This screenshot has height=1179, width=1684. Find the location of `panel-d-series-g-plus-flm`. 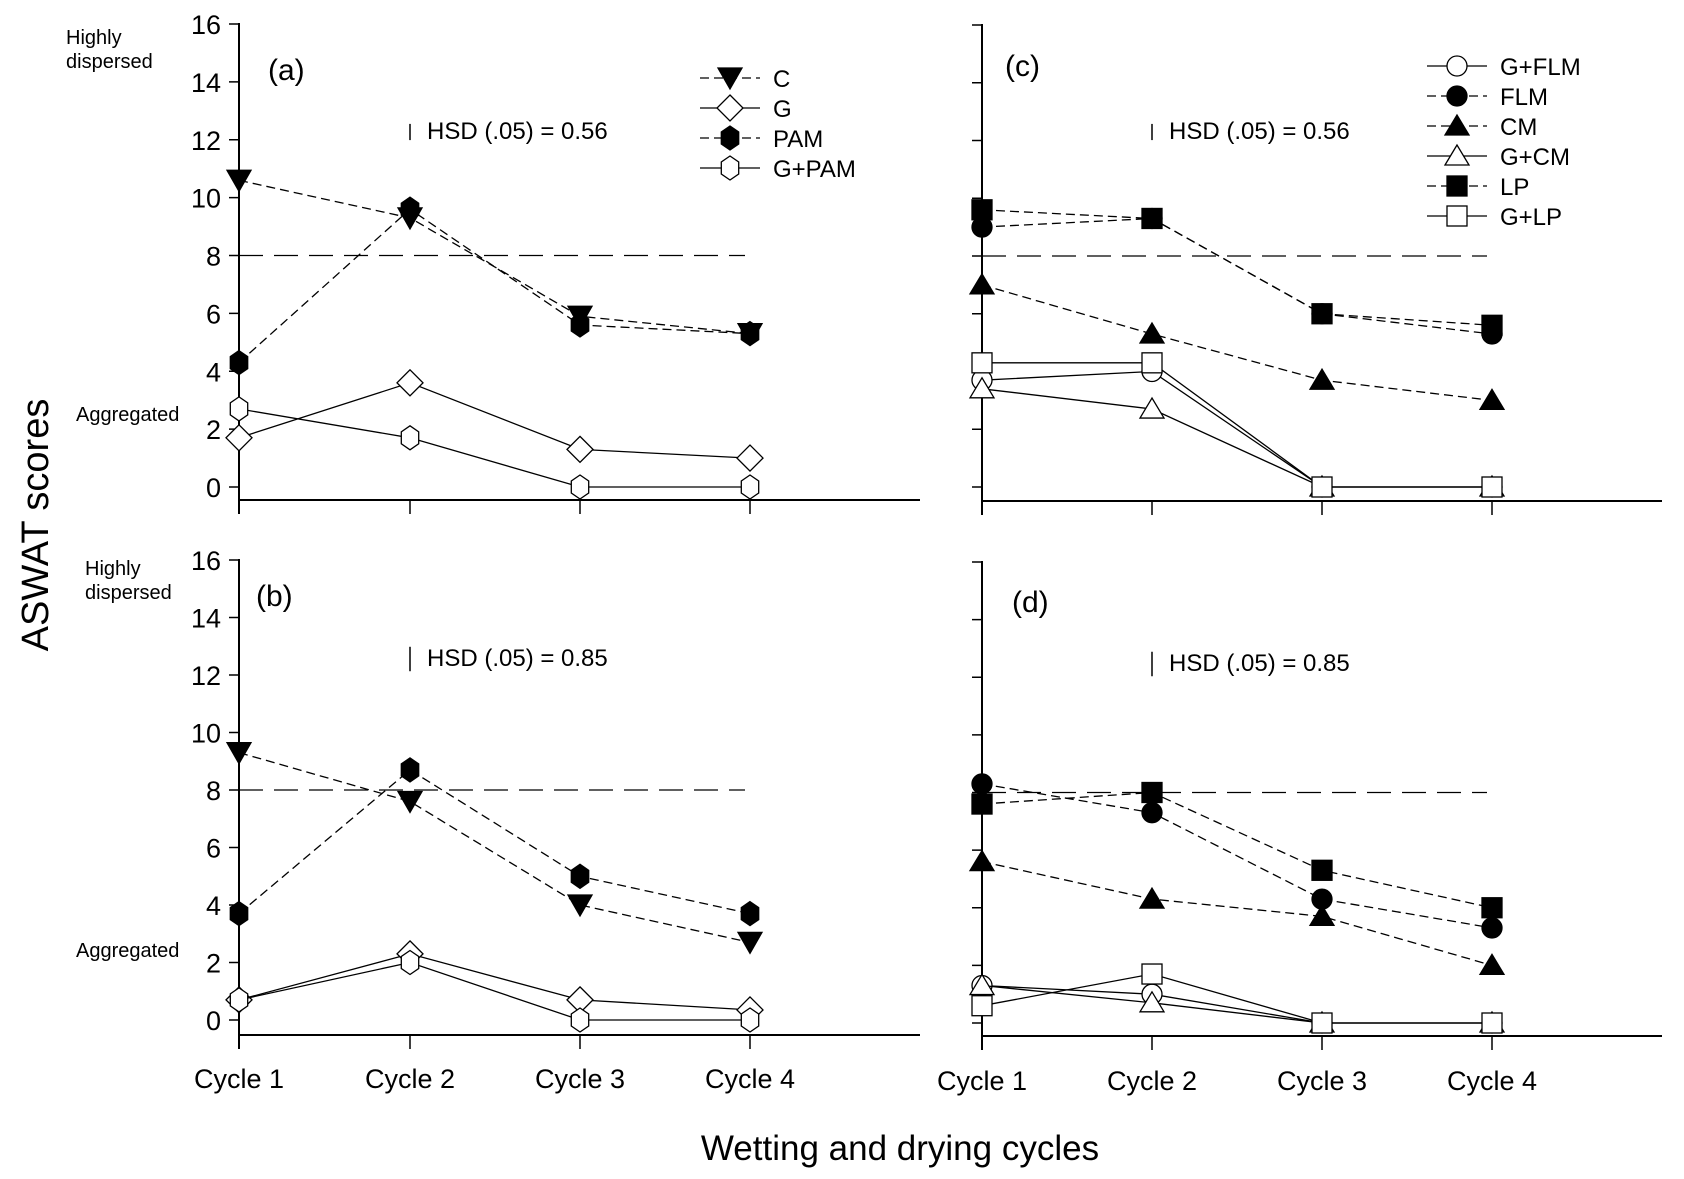

panel-d-series-g-plus-flm is located at coordinates (1237, 1004).